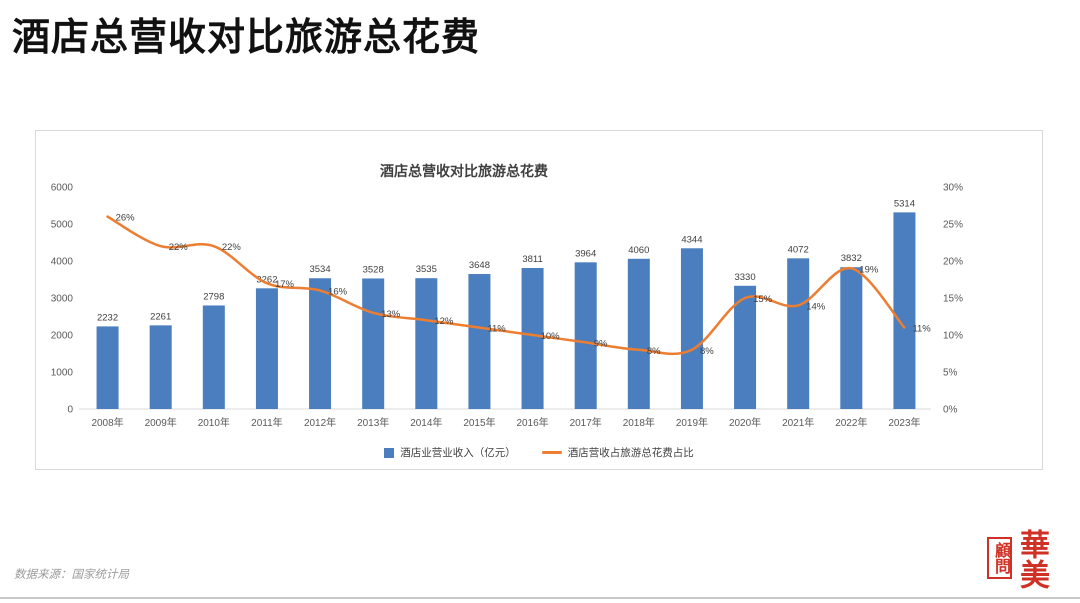 The height and width of the screenshot is (603, 1080). I want to click on company-seal-logo: 顧問 華美, so click(1017, 559).